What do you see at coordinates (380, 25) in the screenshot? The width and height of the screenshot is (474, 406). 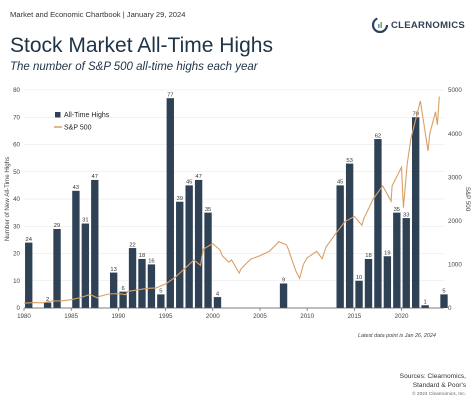 I see `clearnomics-logo-icon` at bounding box center [380, 25].